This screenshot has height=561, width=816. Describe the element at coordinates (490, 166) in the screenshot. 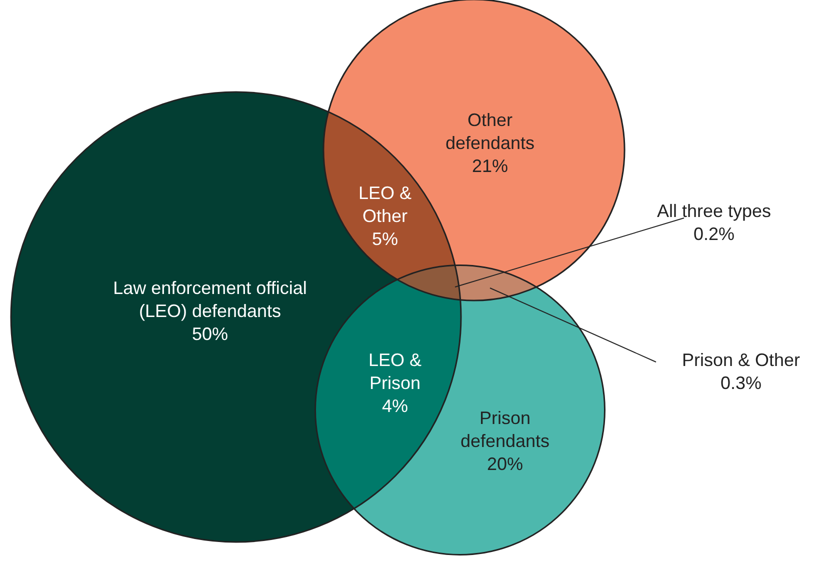

I see `data-label: 21%` at that location.